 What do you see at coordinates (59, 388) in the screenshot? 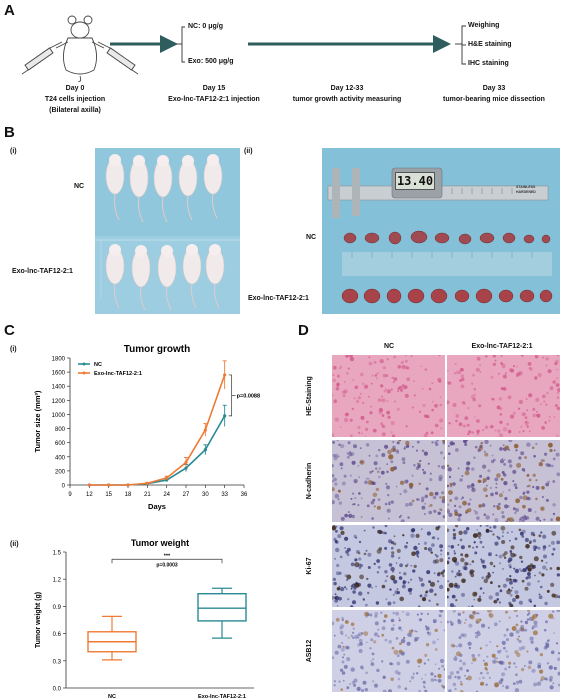
I see `growth-y-tick-label: 1400` at bounding box center [59, 388].